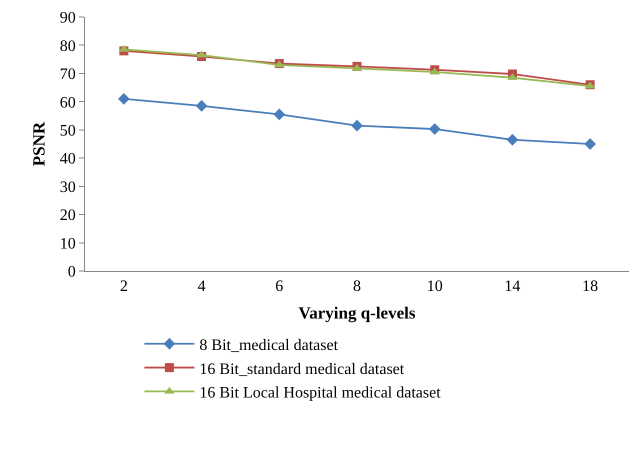 This screenshot has width=641, height=460. Describe the element at coordinates (590, 287) in the screenshot. I see `x-tick-label: 18` at that location.